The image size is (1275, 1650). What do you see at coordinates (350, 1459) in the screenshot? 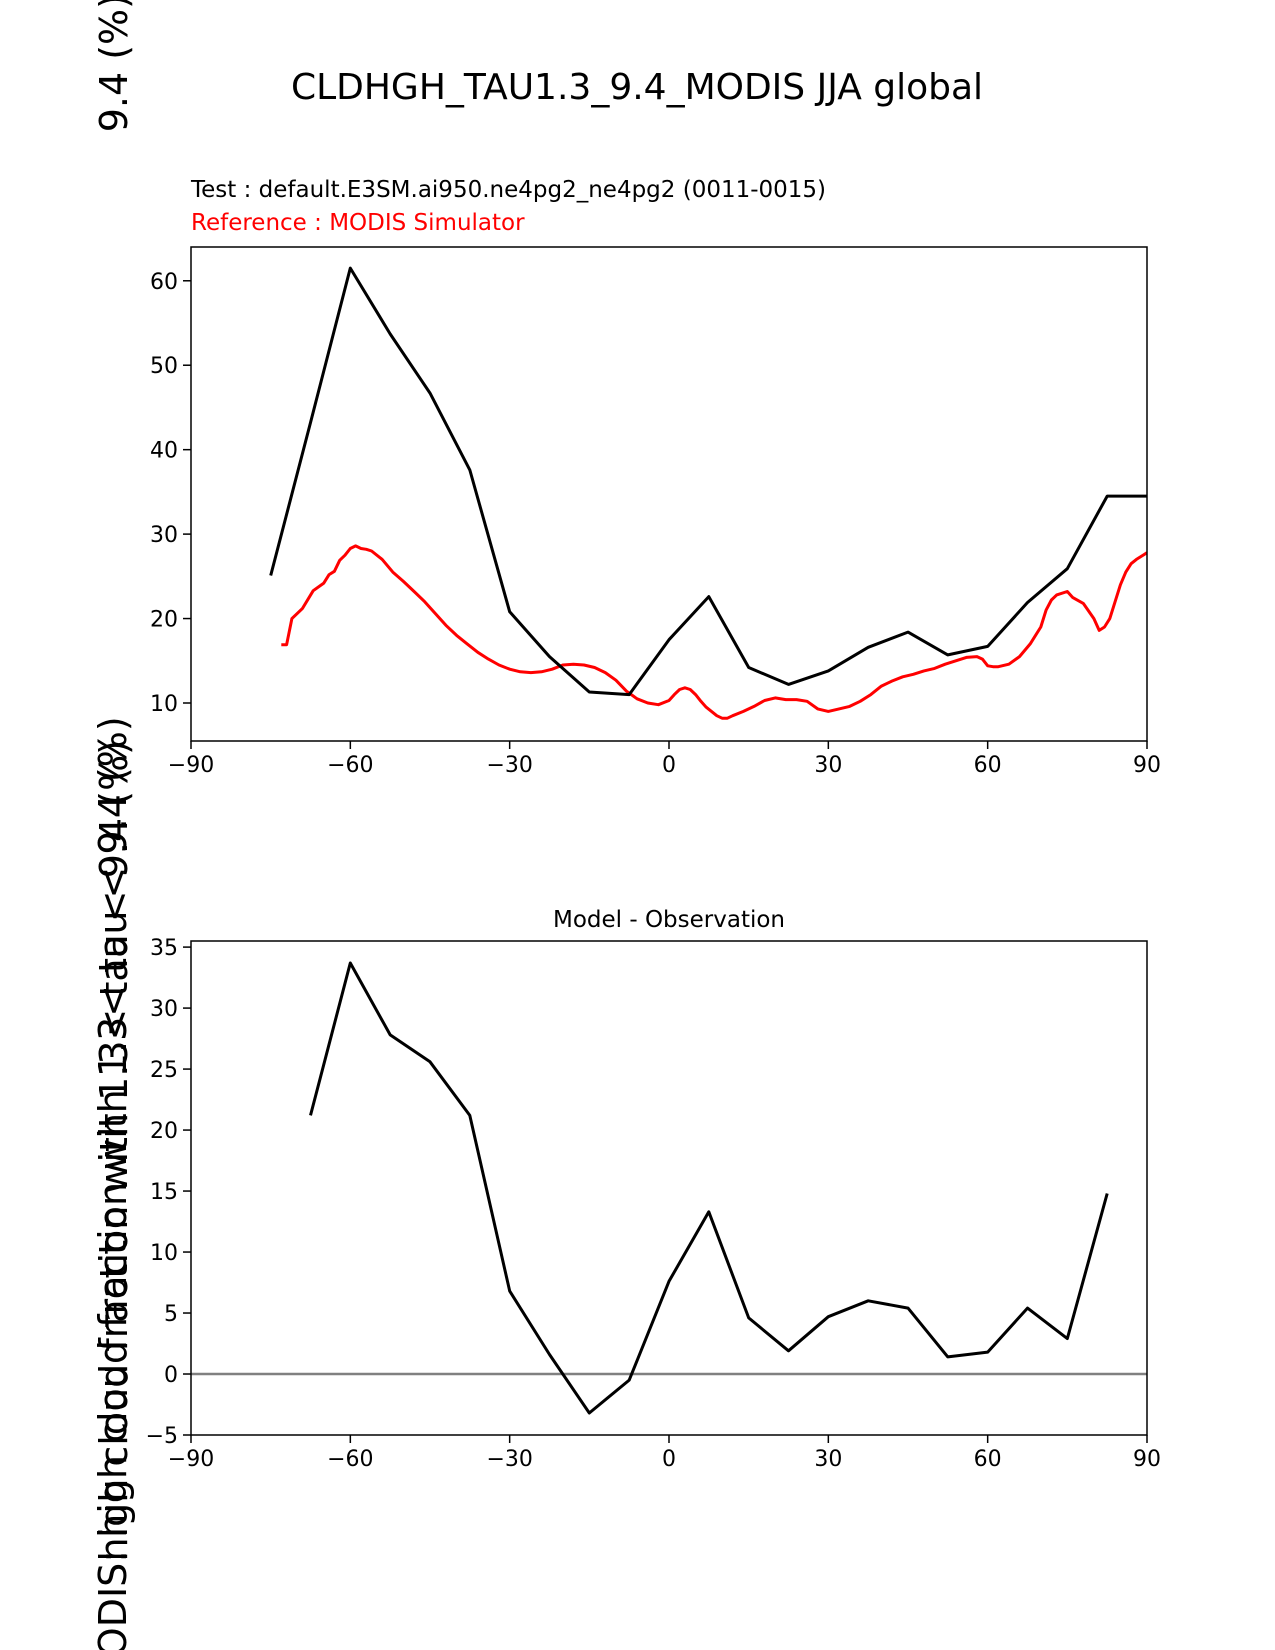
I see `bottom-x-tick-label: −60` at bounding box center [350, 1459].